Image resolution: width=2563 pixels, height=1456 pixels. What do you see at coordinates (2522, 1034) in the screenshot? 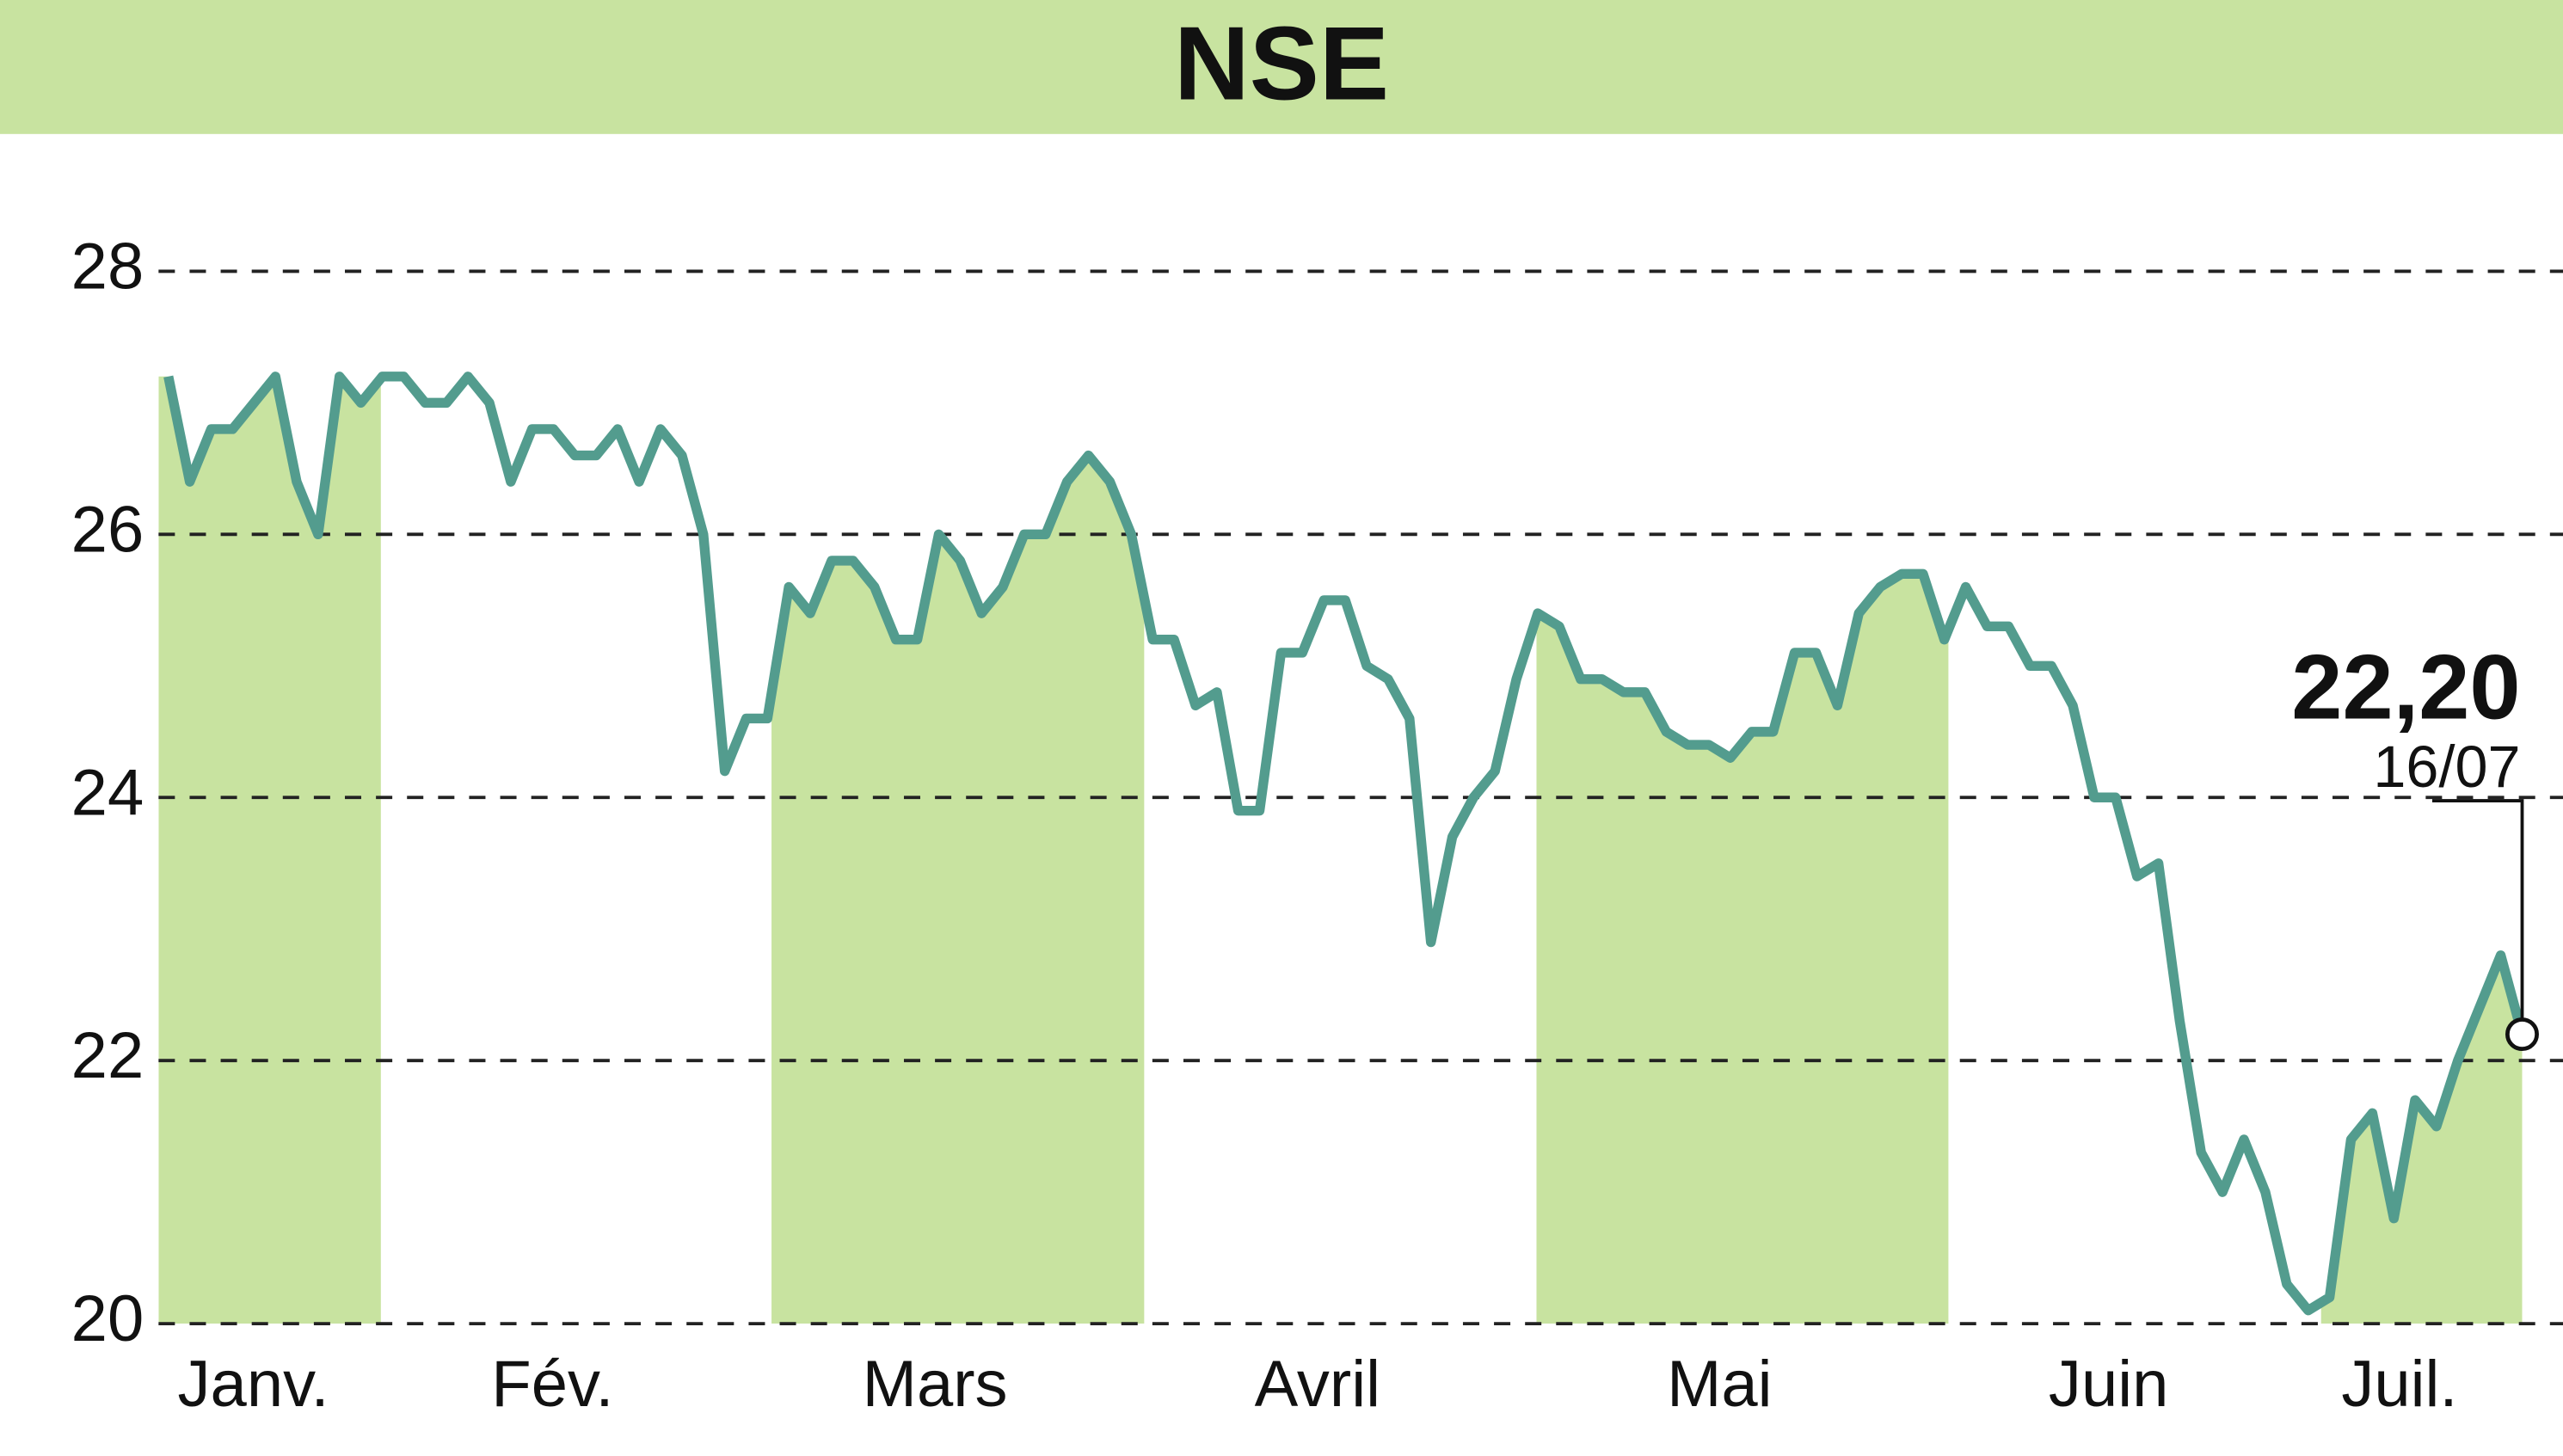
I see `last-point` at bounding box center [2522, 1034].